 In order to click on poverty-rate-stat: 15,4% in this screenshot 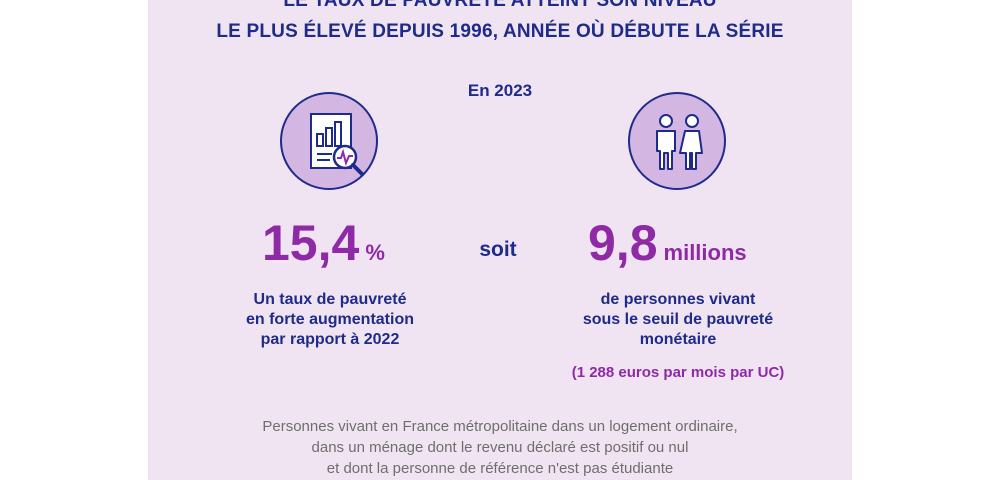, I will do `click(323, 243)`.